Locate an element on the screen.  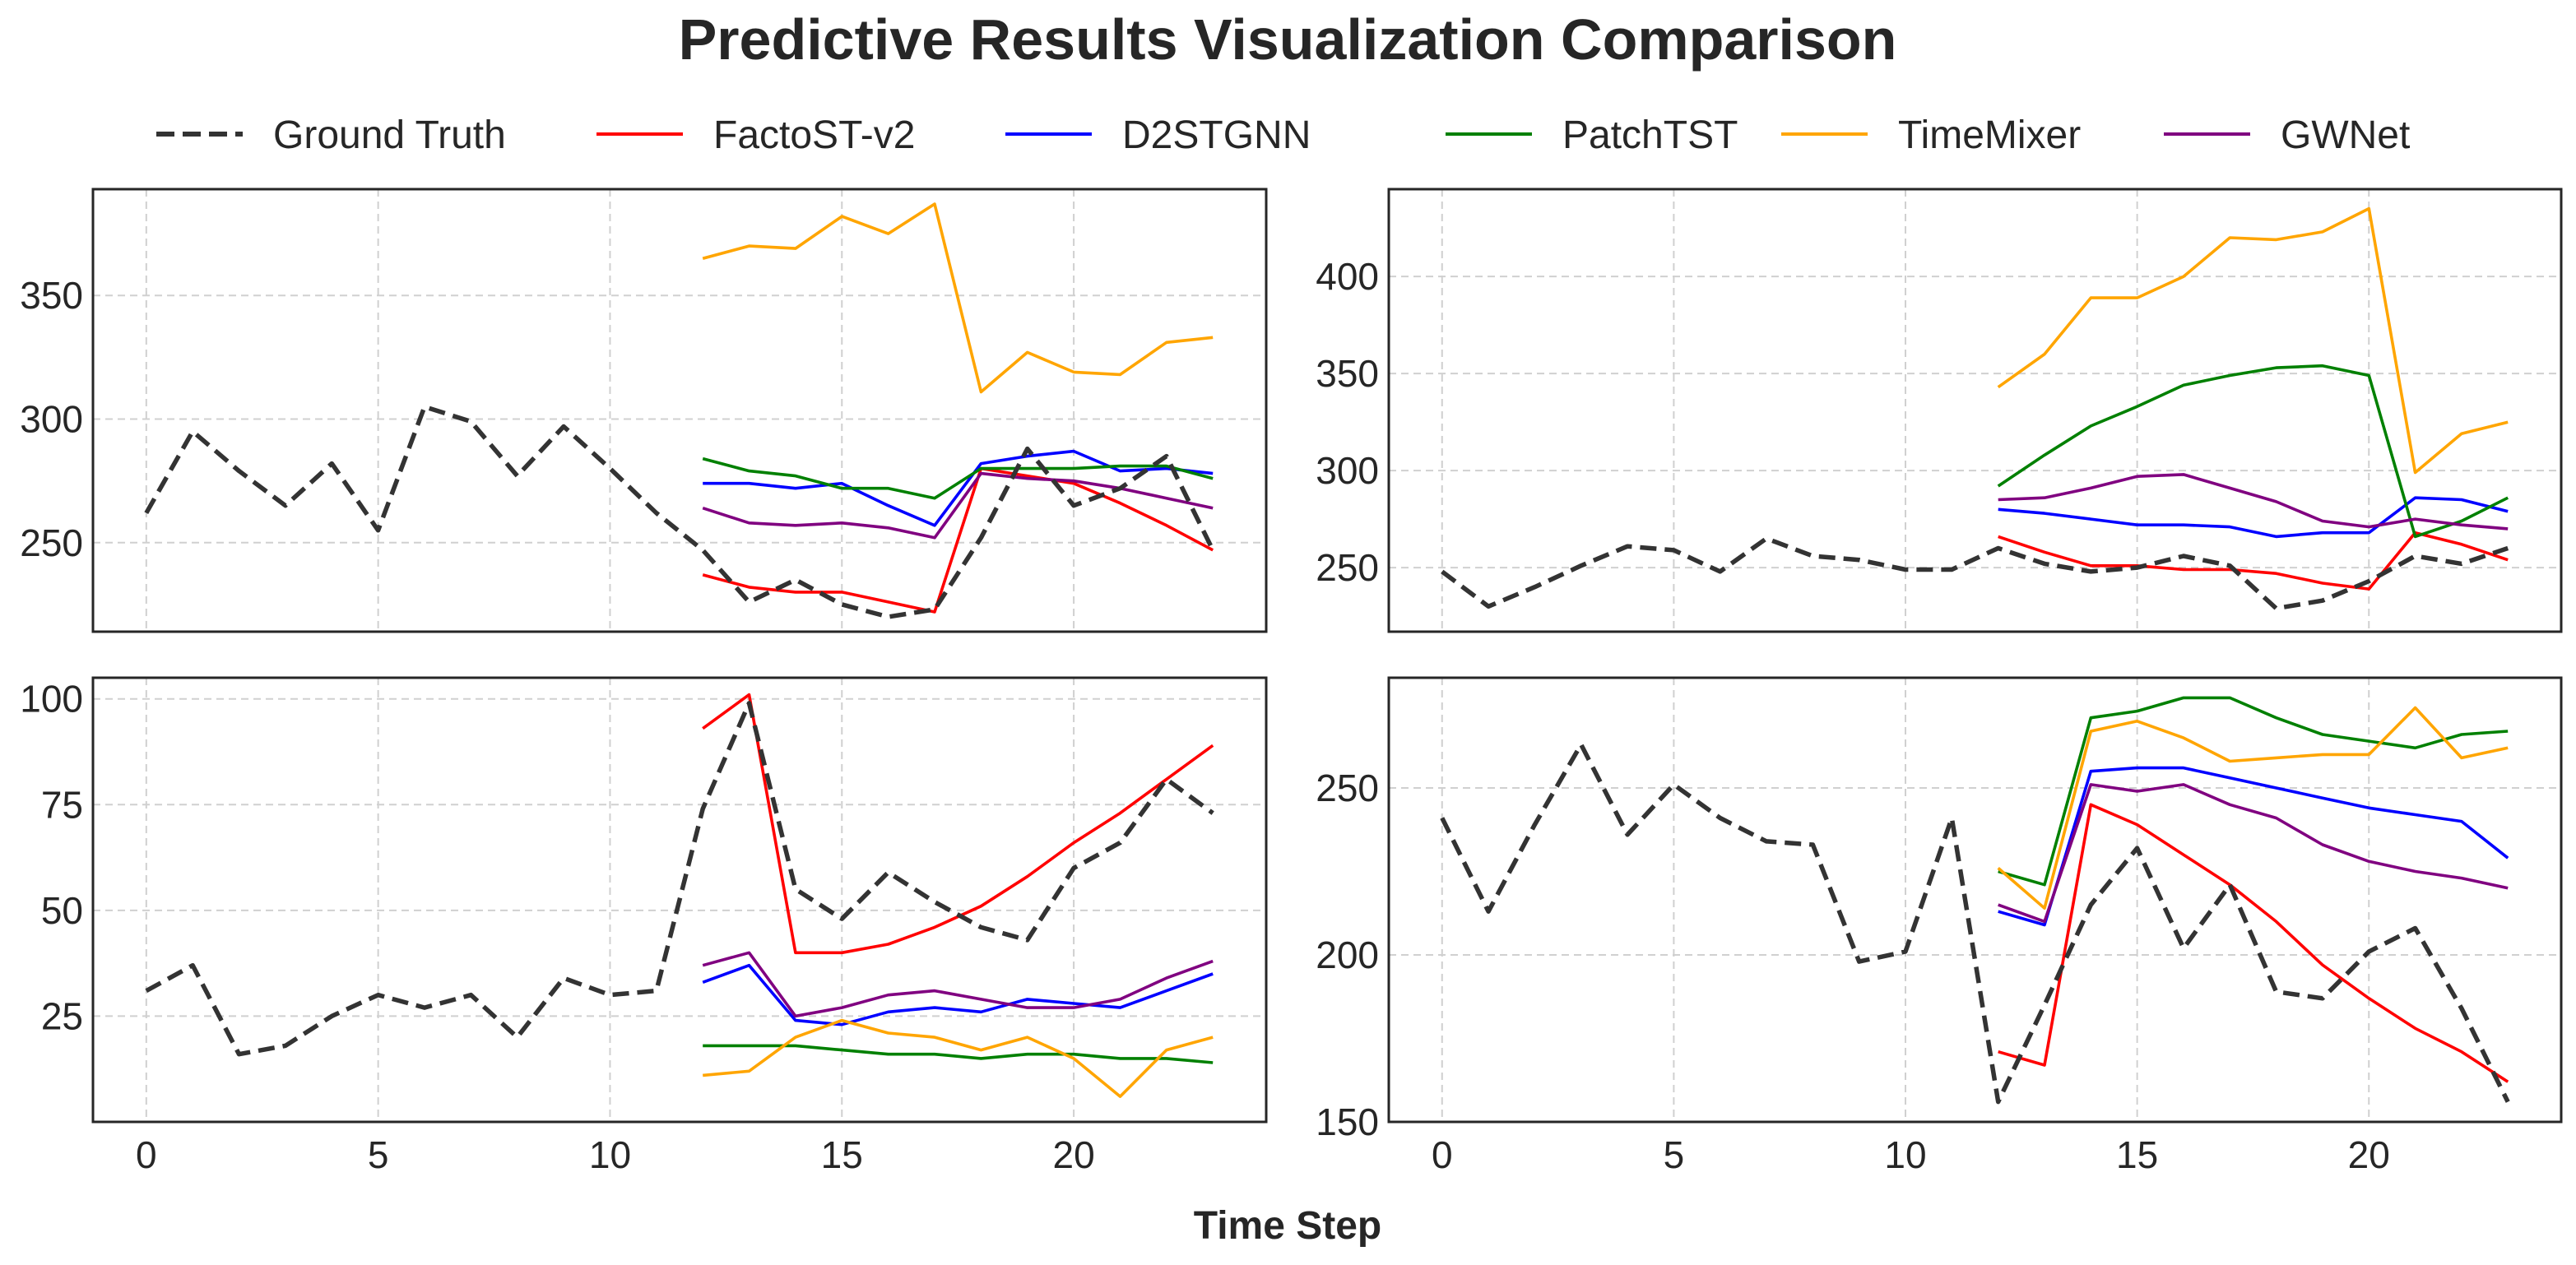
legend-item-patchtst: PatchTST is located at coordinates (1592, 135).